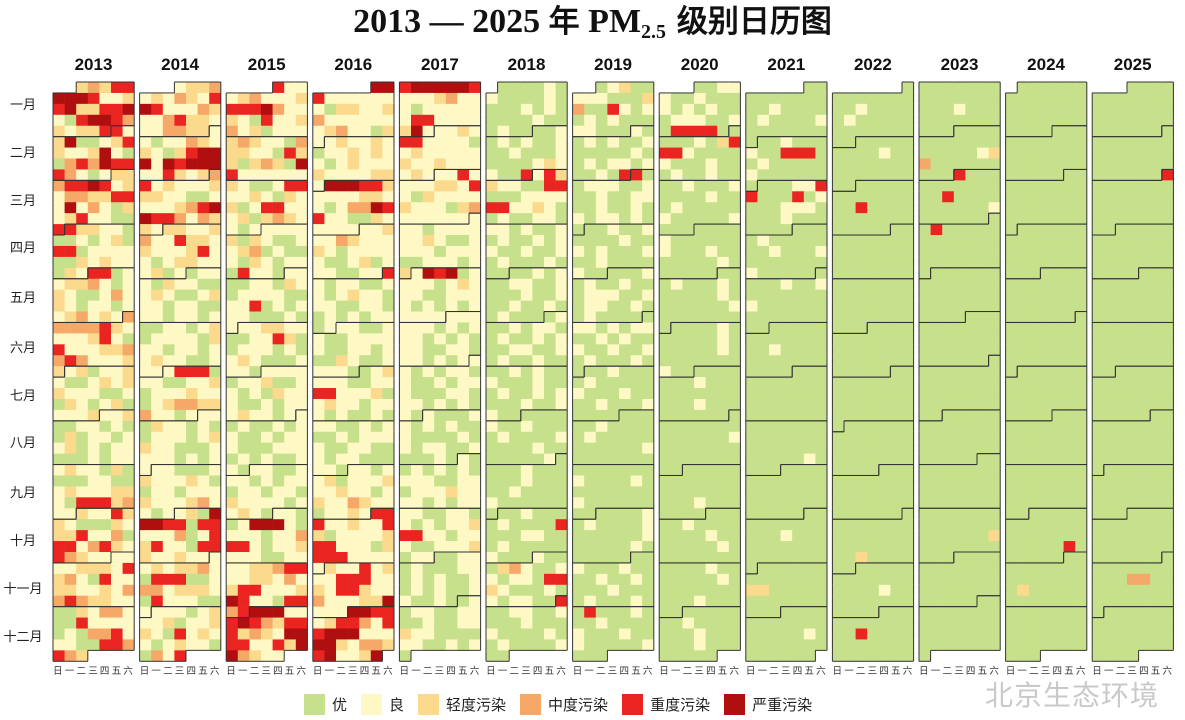  I want to click on weekday-label: 五, so click(636, 671).